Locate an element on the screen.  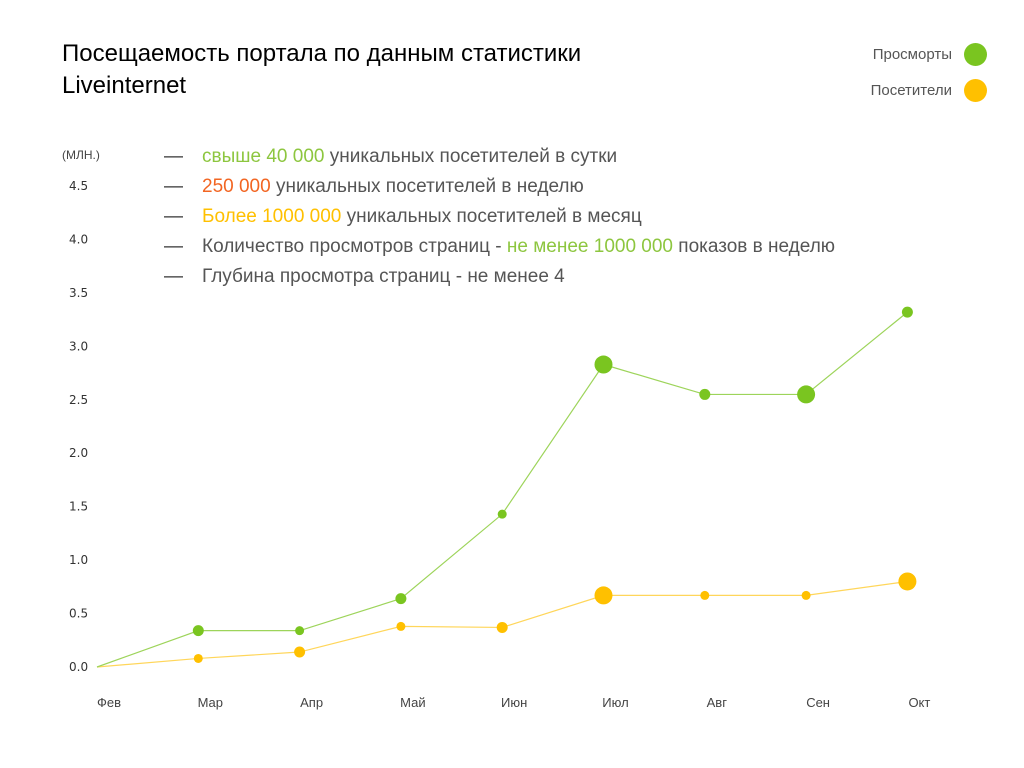
y-tick-label: 3.0 is located at coordinates (78, 346).